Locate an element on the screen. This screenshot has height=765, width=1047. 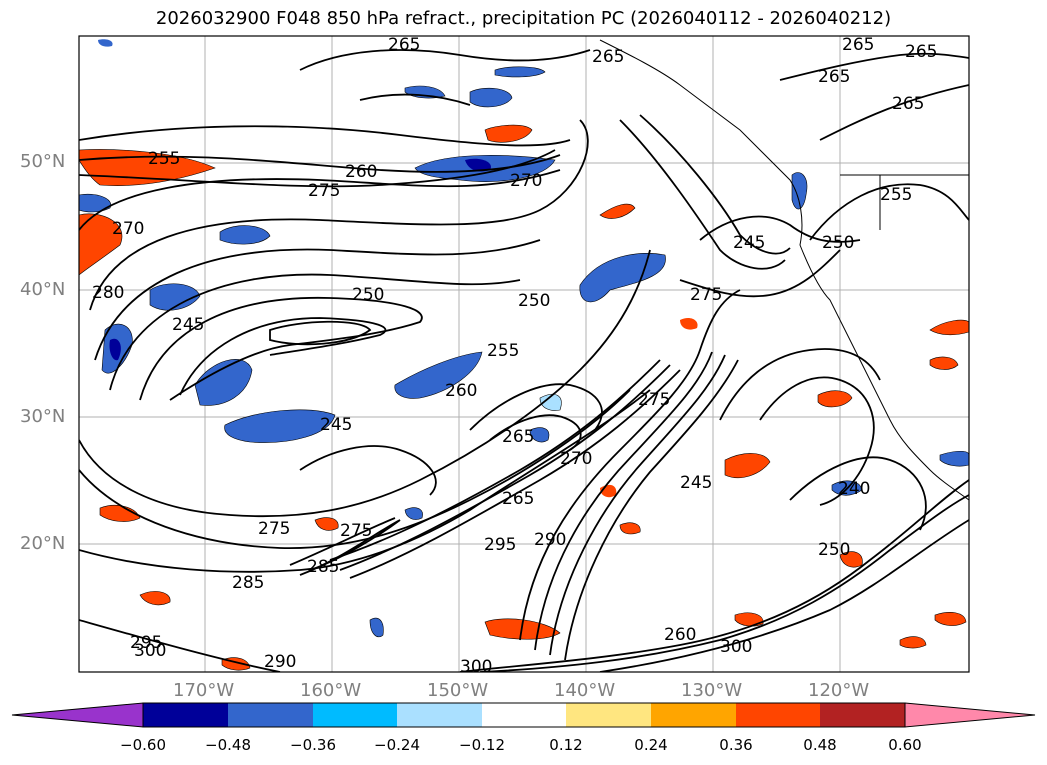
lon-label-150w: 150°W is located at coordinates (458, 690).